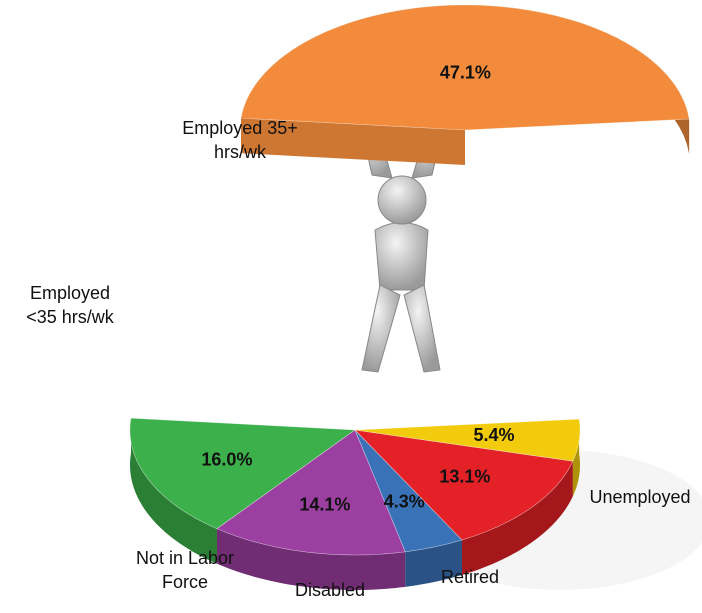  What do you see at coordinates (70, 305) in the screenshot?
I see `category-label: Employed <35 hrs/wk` at bounding box center [70, 305].